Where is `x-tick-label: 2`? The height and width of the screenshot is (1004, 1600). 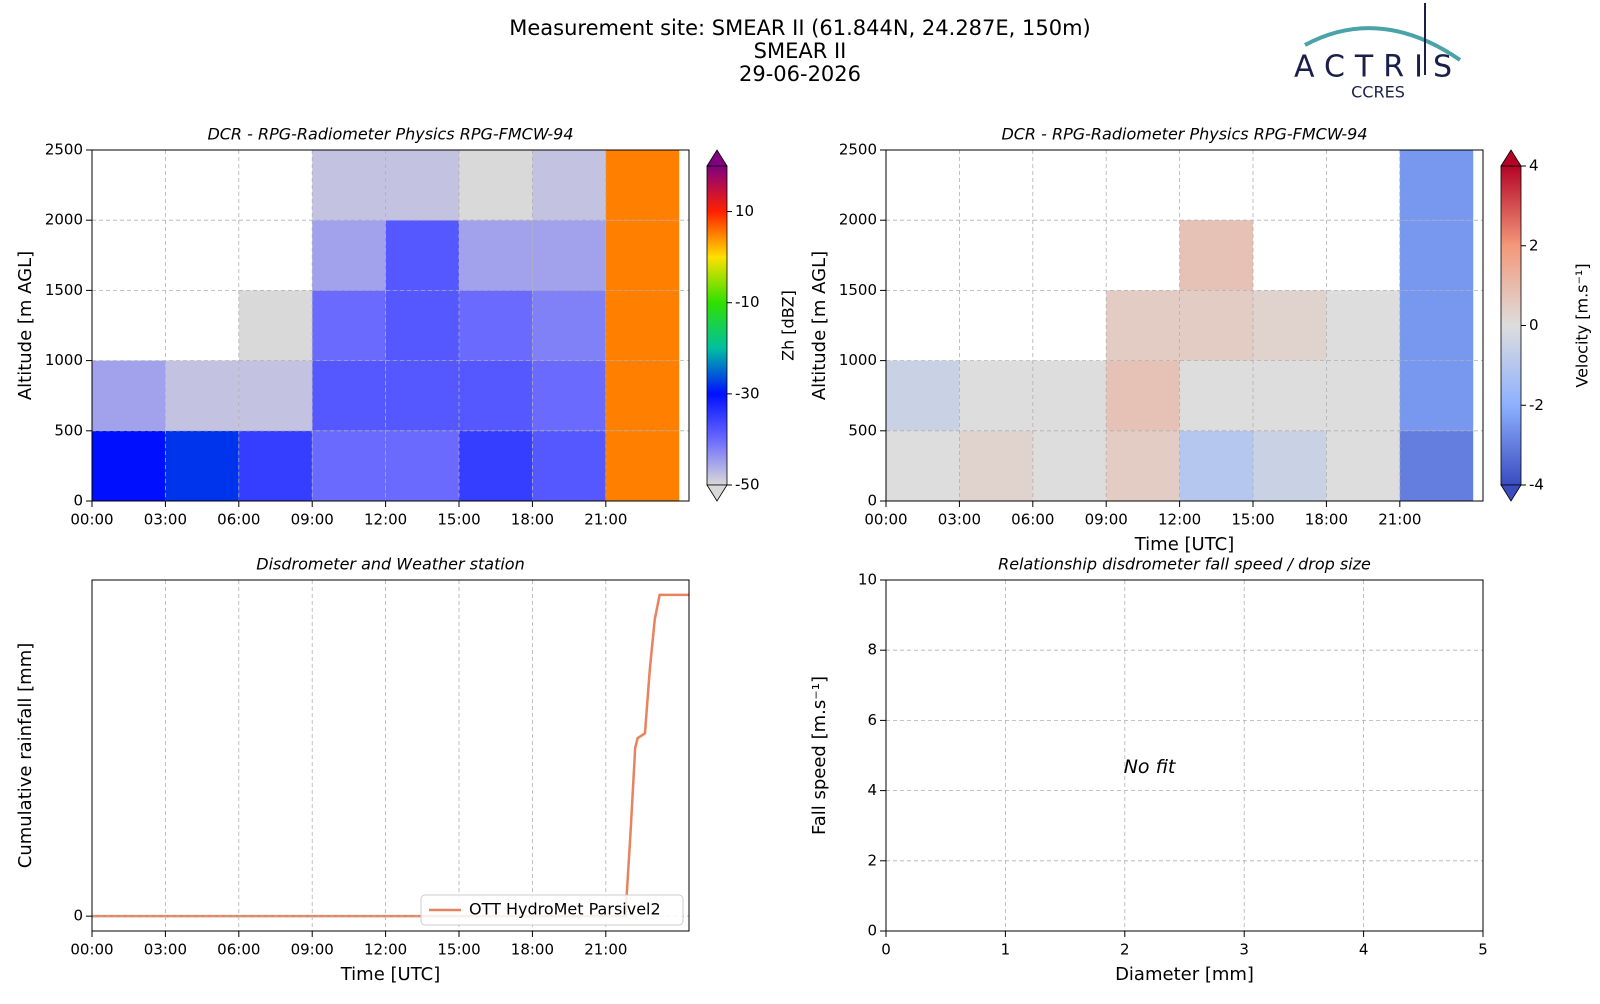 x-tick-label: 2 is located at coordinates (1125, 950).